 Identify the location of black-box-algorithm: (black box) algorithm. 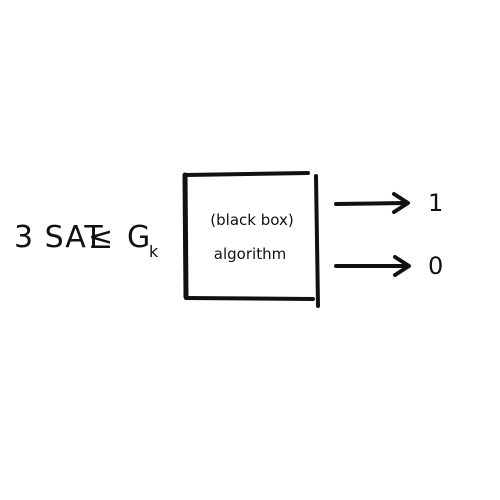
(251, 239).